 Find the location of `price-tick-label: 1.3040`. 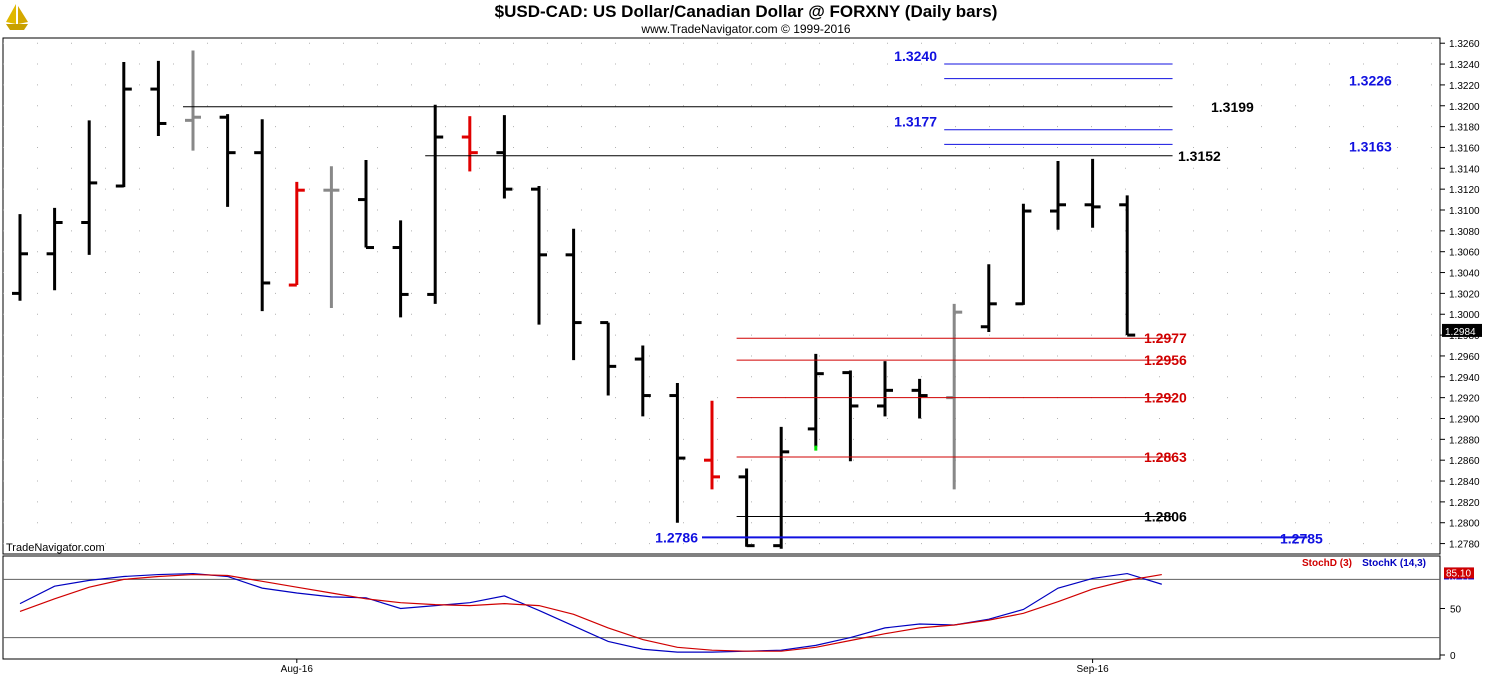

price-tick-label: 1.3040 is located at coordinates (1464, 274).